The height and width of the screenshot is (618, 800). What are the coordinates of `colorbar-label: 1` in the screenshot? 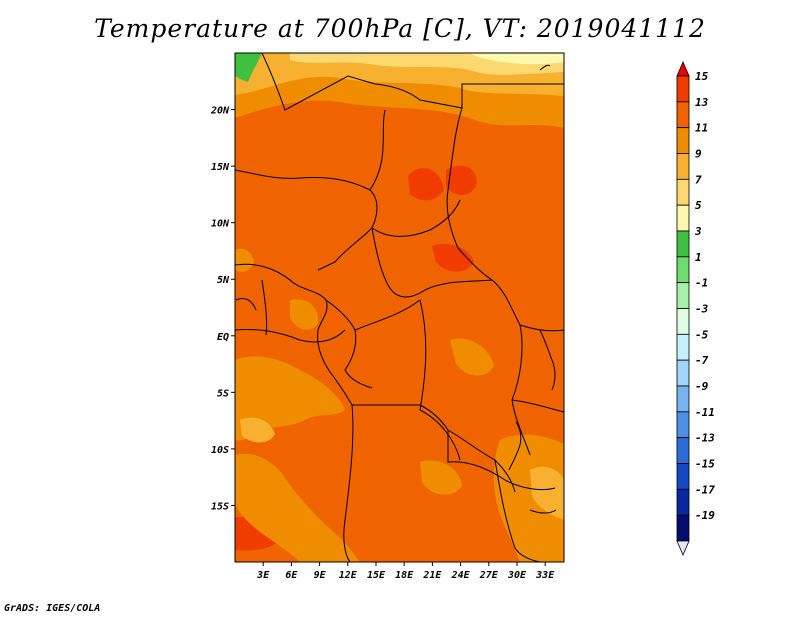 It's located at (698, 257).